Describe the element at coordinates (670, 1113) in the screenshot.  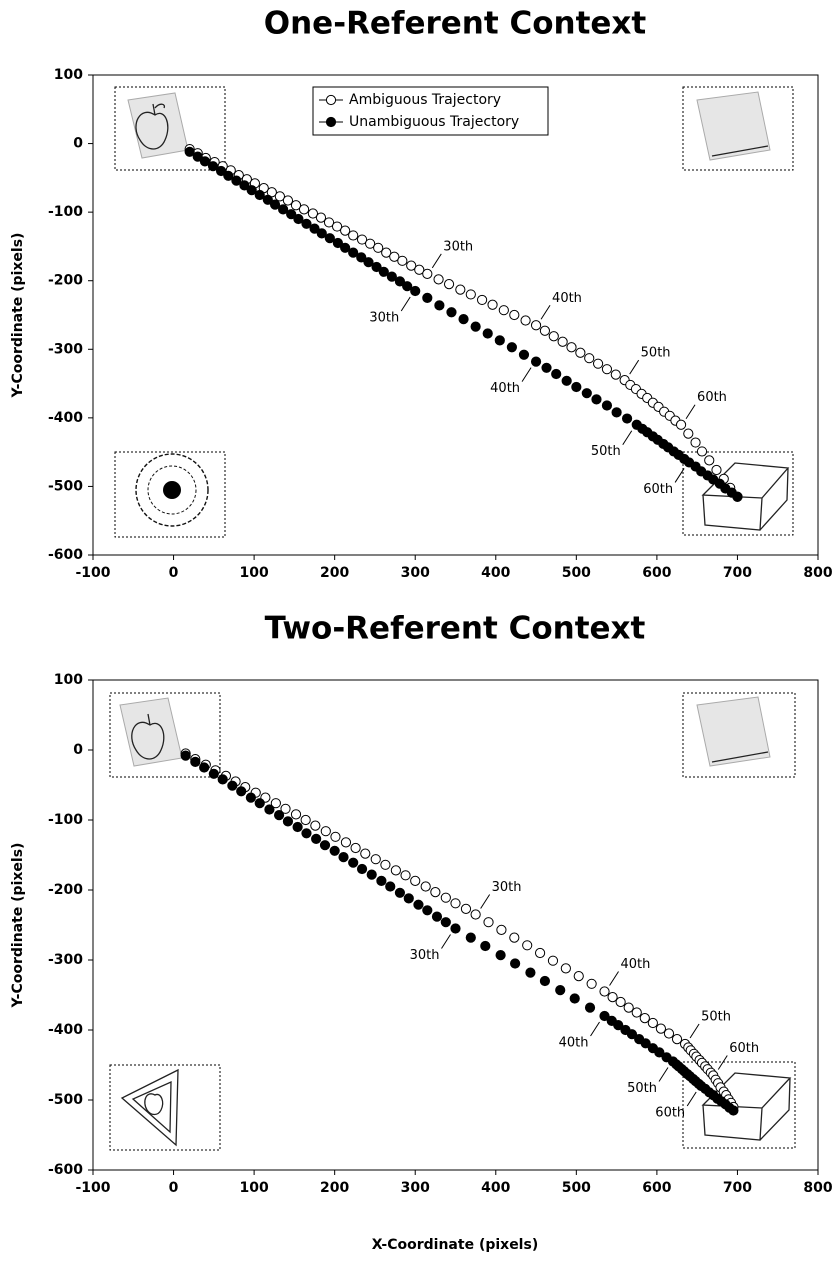
I see `point-label: 60th` at that location.